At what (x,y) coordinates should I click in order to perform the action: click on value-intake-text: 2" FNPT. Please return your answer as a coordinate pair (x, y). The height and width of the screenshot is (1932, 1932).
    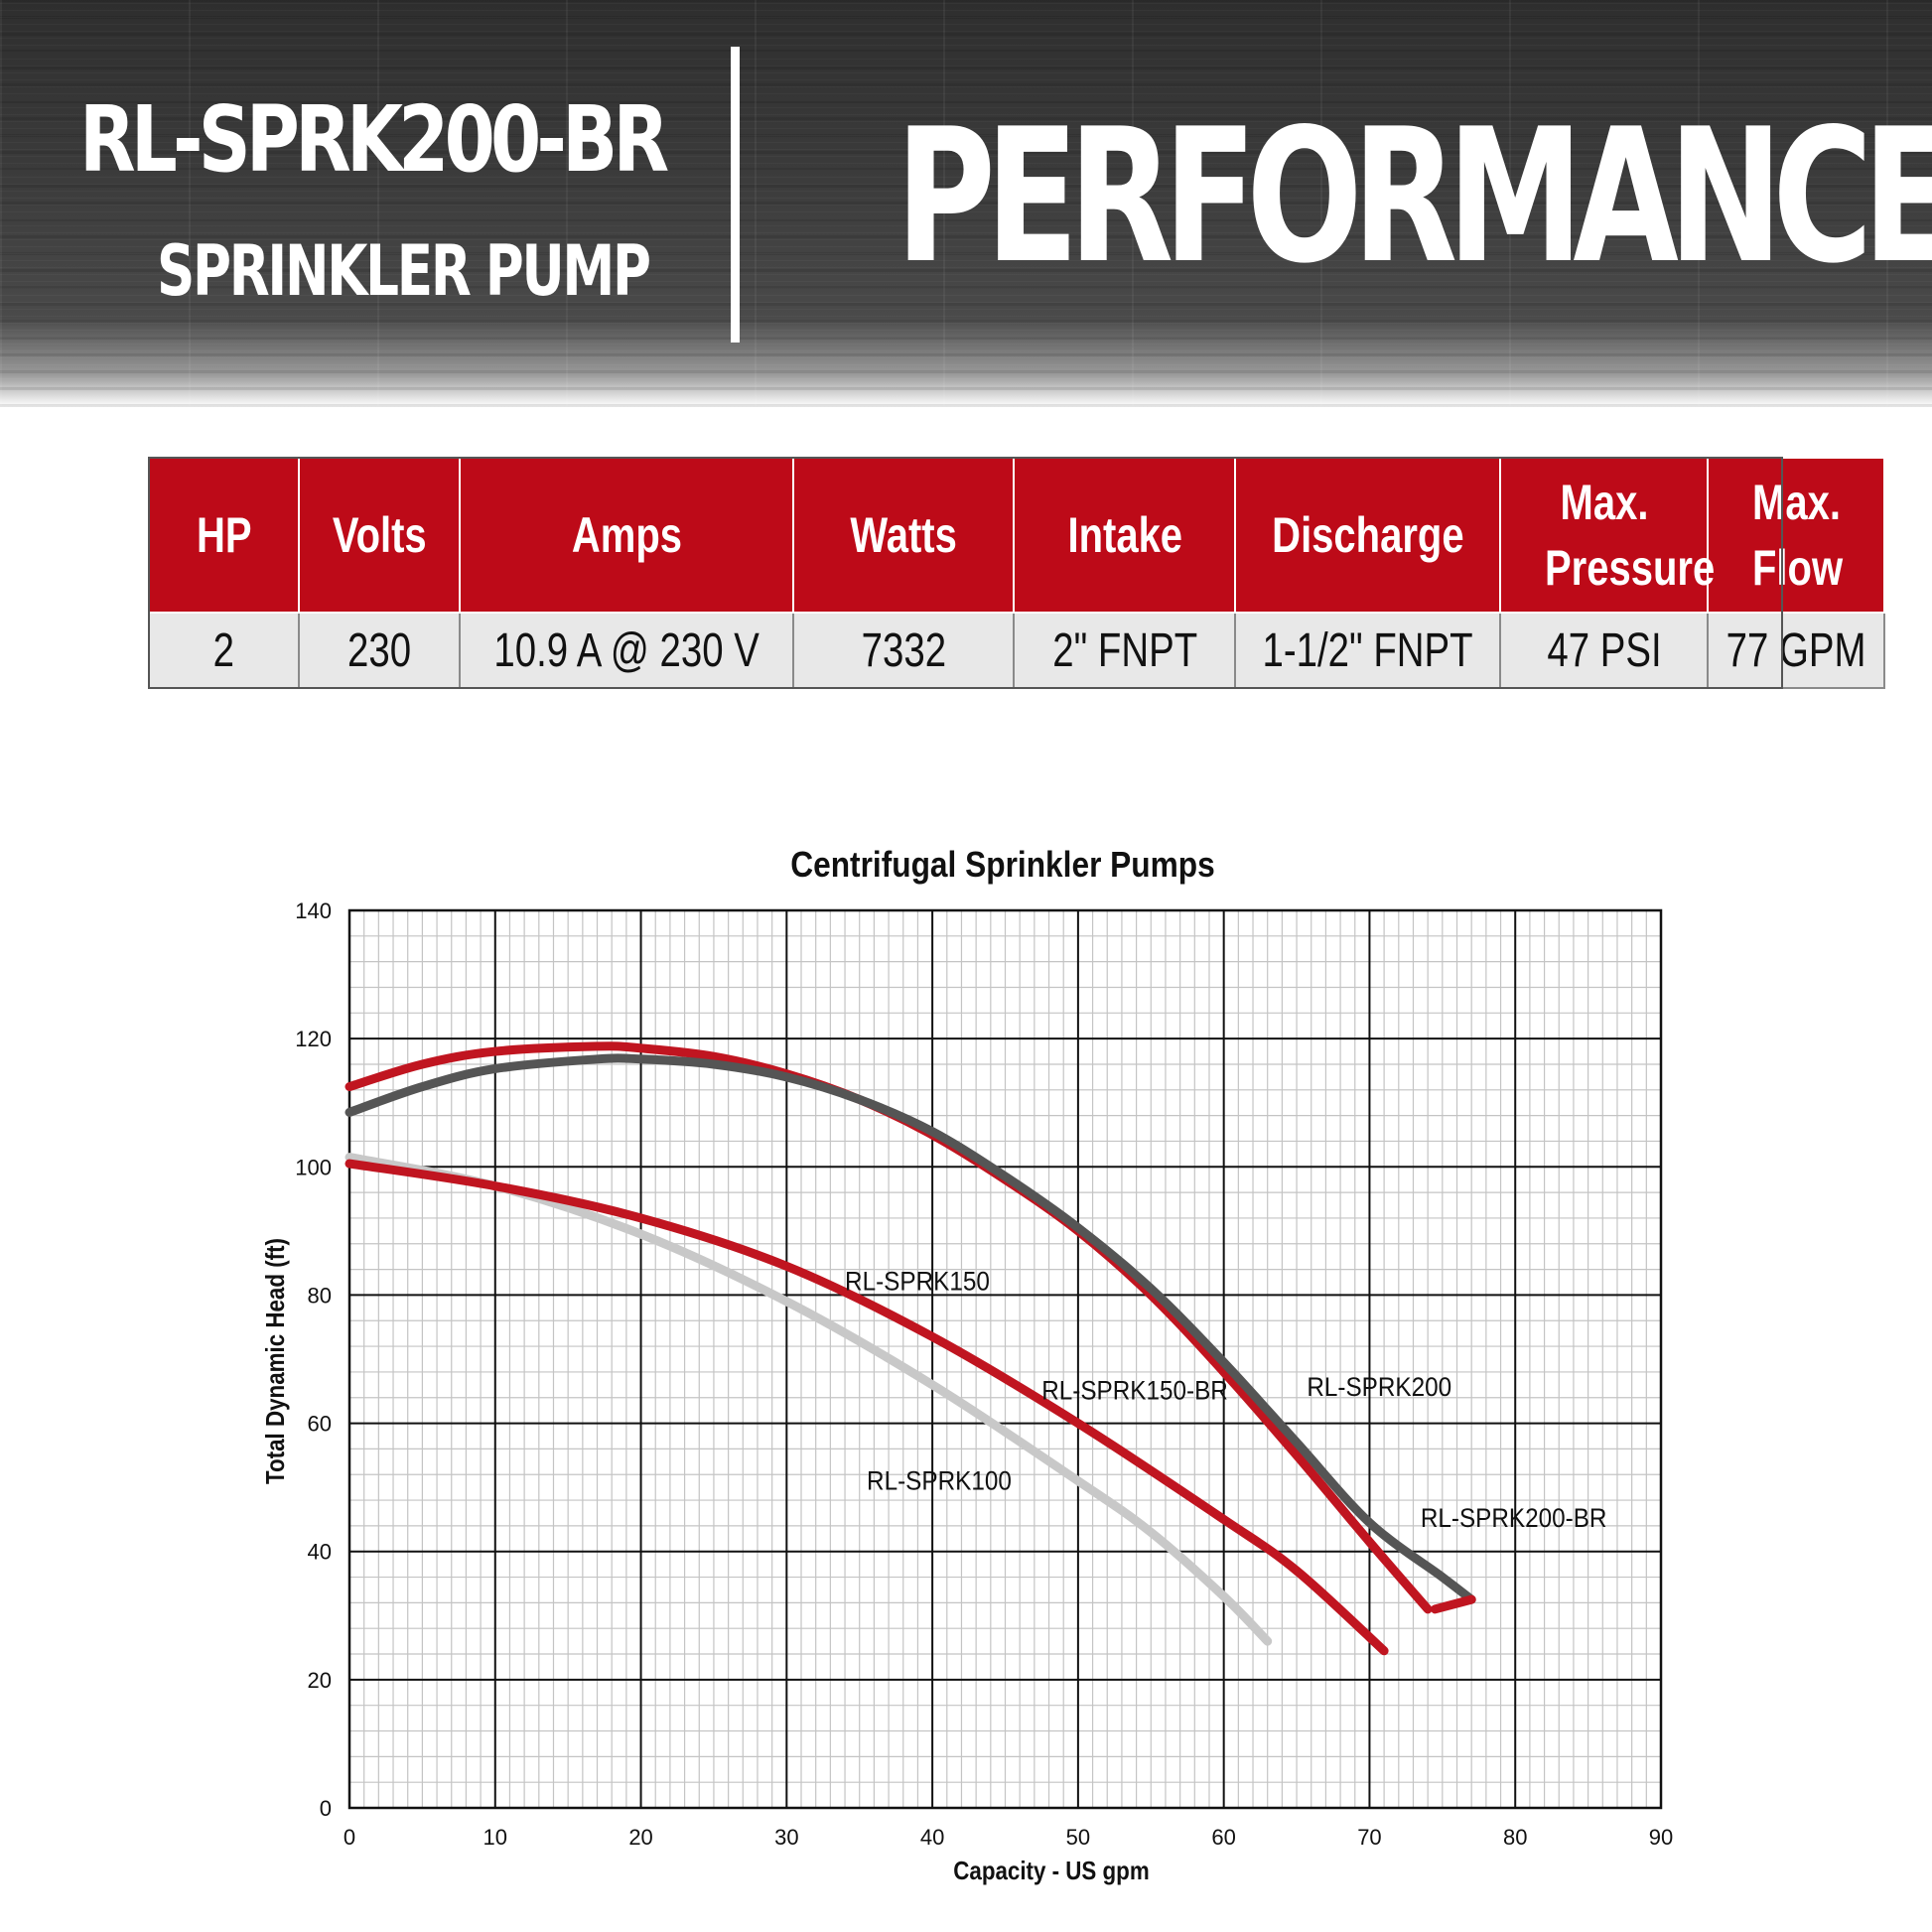
    Looking at the image, I should click on (1124, 650).